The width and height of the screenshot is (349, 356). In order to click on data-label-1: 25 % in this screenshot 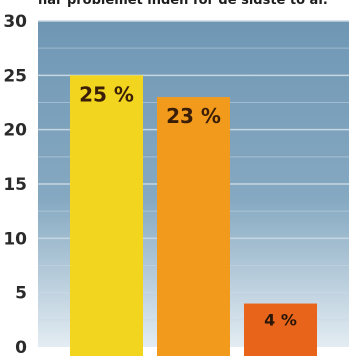, I will do `click(106, 94)`.